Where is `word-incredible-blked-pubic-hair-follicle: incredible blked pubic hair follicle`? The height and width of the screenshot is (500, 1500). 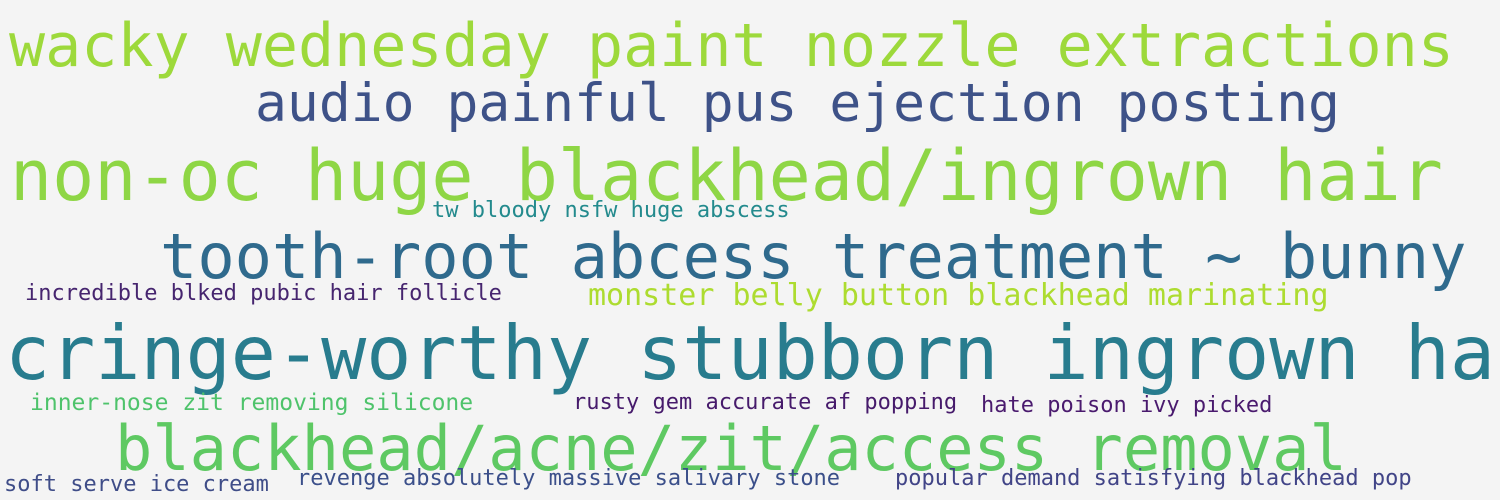 word-incredible-blked-pubic-hair-follicle: incredible blked pubic hair follicle is located at coordinates (263, 293).